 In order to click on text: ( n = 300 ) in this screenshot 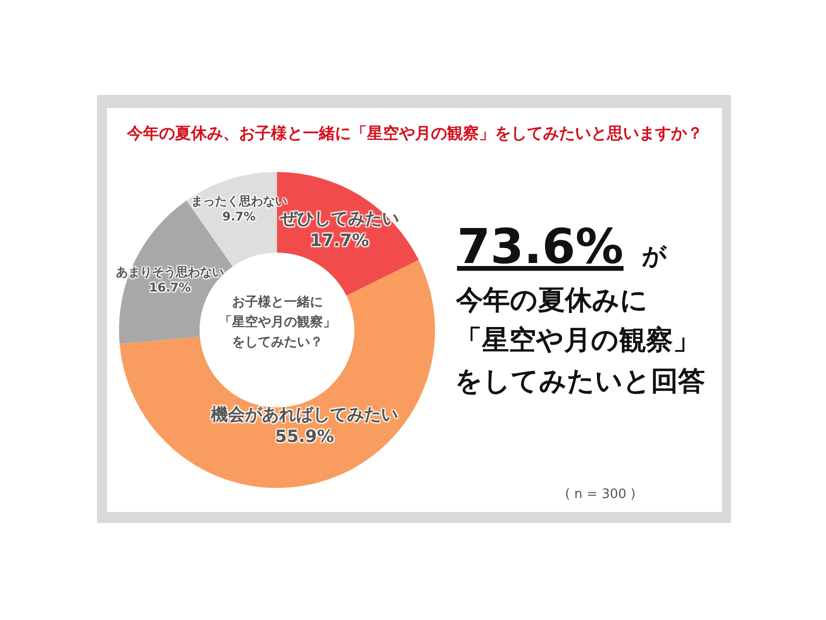, I will do `click(600, 494)`.